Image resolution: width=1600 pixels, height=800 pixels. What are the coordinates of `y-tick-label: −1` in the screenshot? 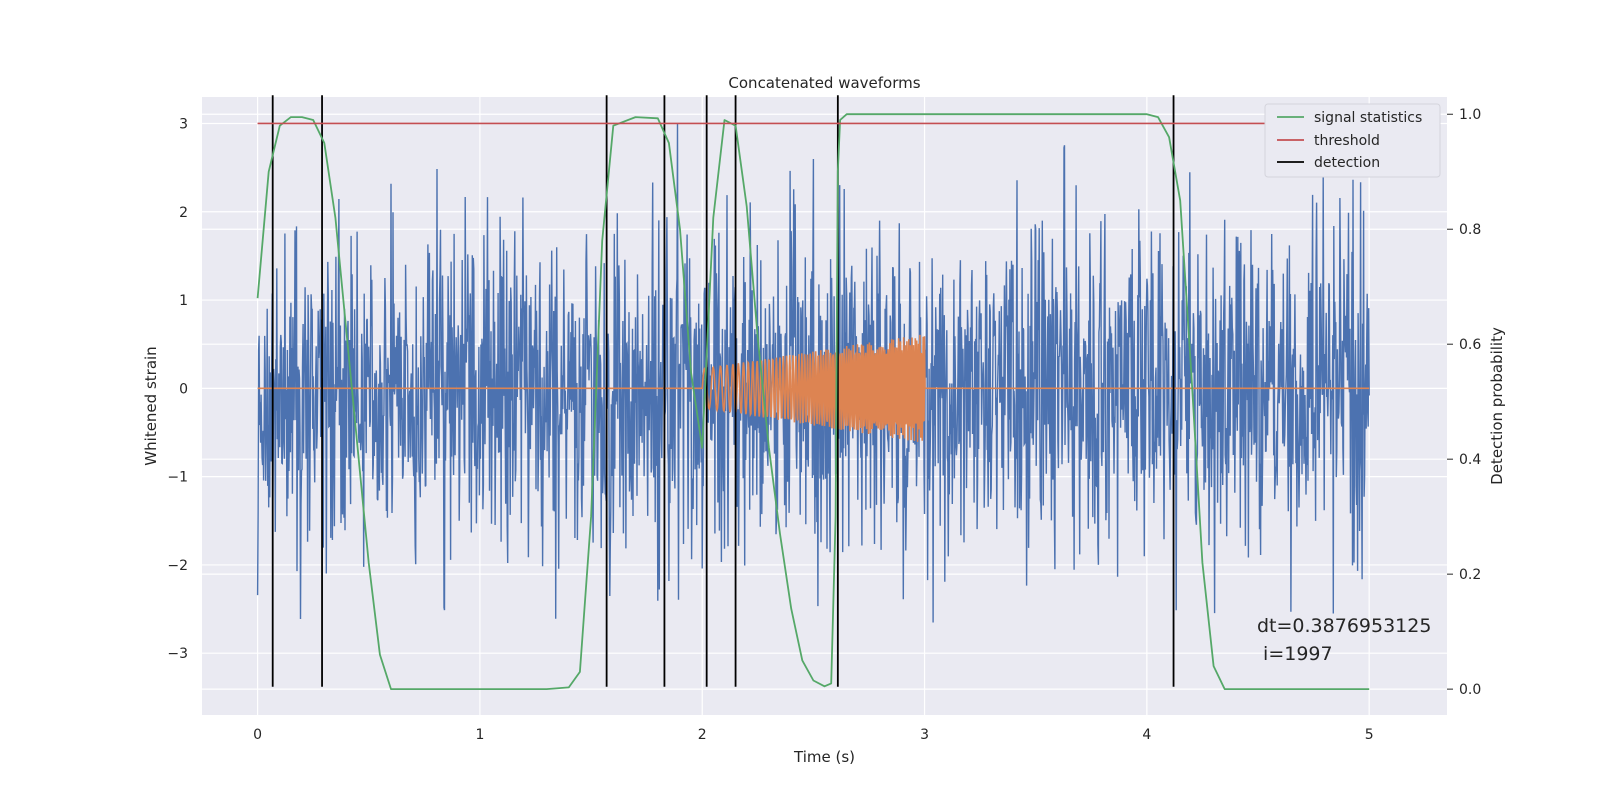 It's located at (177, 478).